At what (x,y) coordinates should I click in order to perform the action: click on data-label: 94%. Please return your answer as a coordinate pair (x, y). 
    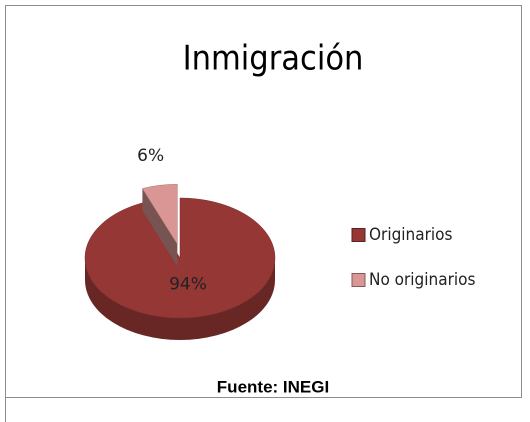
    Looking at the image, I should click on (188, 285).